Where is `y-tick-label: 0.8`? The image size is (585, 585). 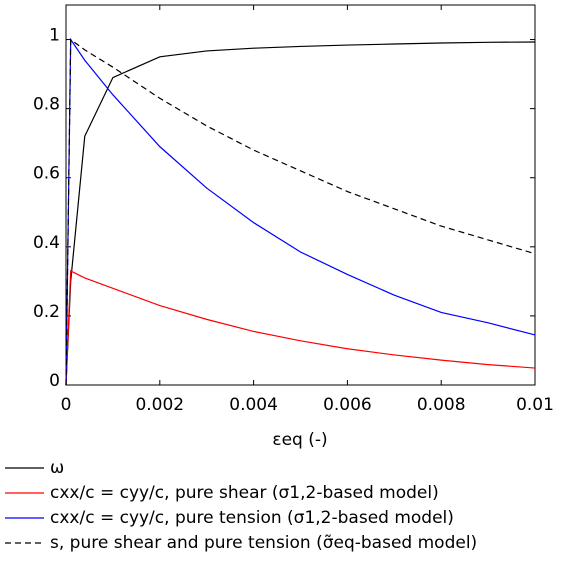
y-tick-label: 0.8 is located at coordinates (46, 105).